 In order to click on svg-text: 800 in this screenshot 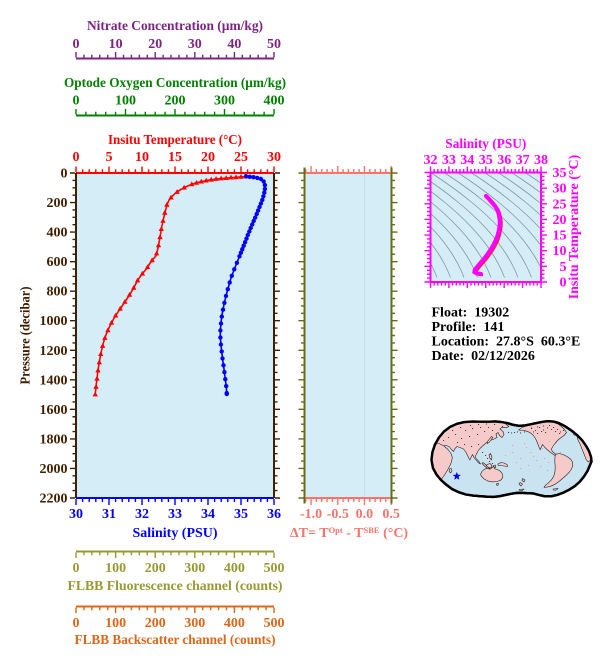, I will do `click(57, 292)`.